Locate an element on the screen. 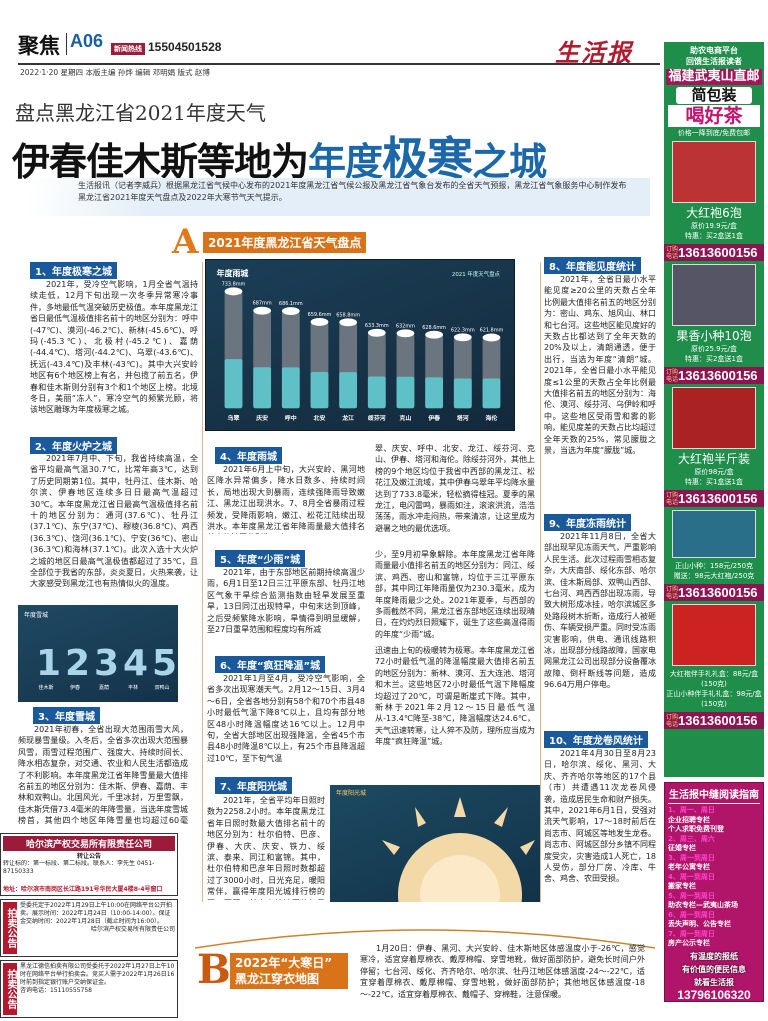  guide-item-topic: 搬家专栏 is located at coordinates (682, 886).